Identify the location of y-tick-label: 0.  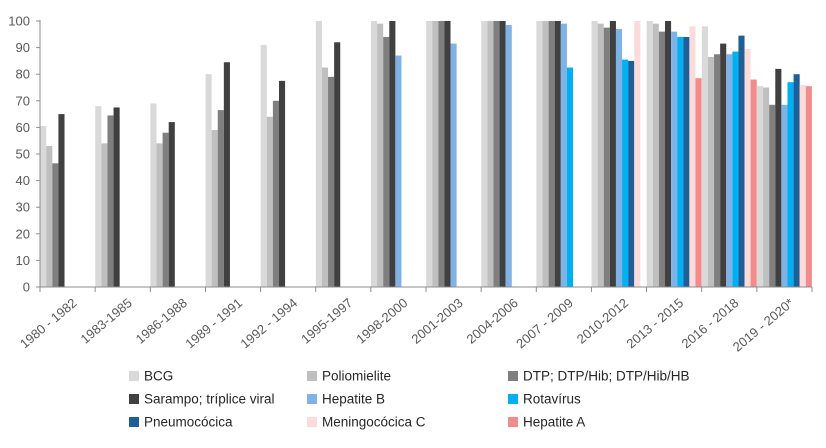
(26, 287).